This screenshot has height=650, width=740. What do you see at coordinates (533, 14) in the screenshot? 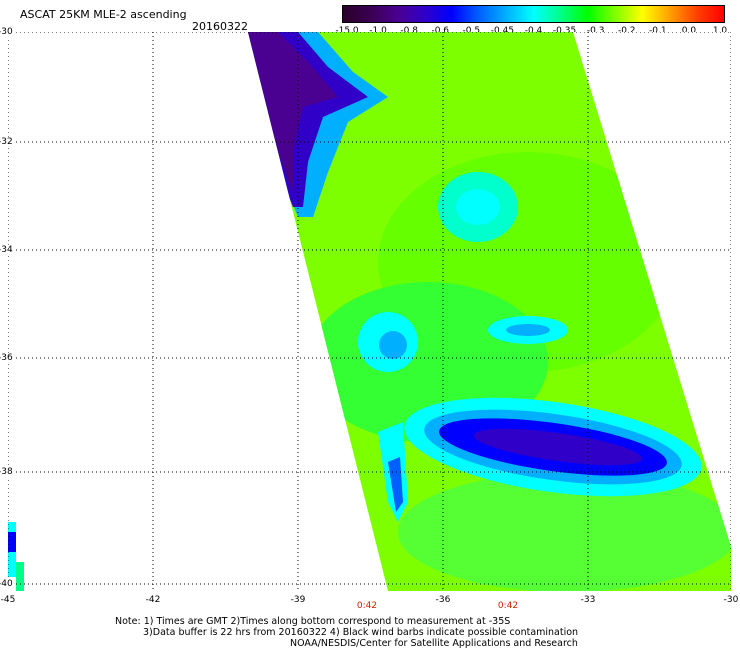
I see `colorbar` at bounding box center [533, 14].